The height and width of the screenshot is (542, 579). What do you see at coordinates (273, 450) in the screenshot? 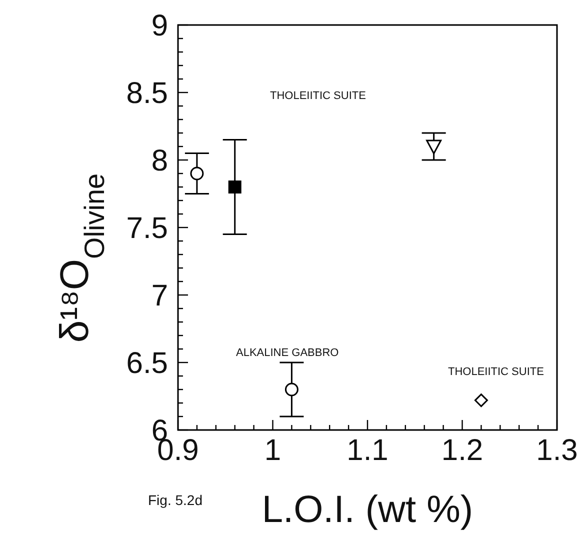
I see `x-tick-label: 1` at bounding box center [273, 450].